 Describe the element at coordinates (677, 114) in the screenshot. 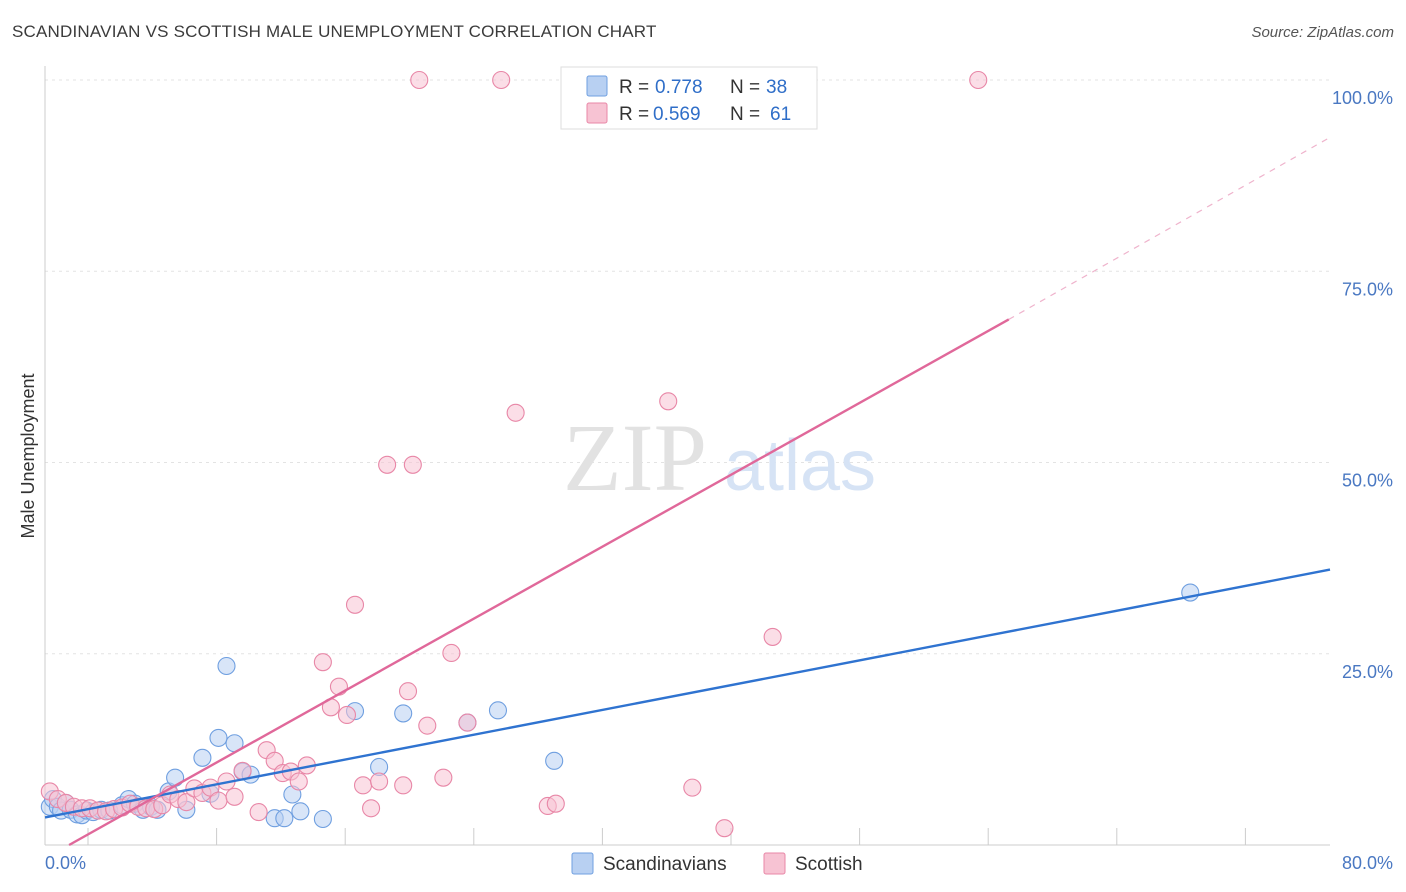

I see `legend-r-value-scottish: 0.569` at that location.